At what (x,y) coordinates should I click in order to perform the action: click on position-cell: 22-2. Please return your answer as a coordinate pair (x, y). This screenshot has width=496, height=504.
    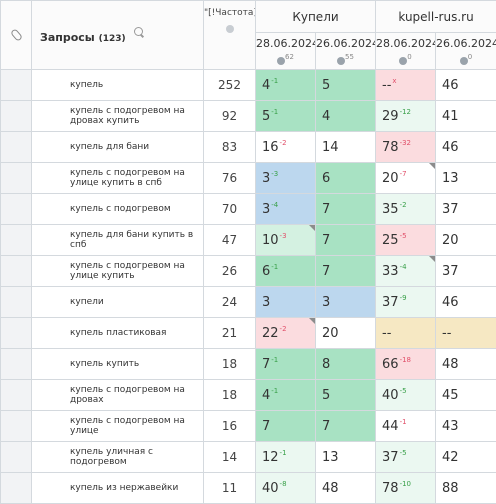
    Looking at the image, I should click on (286, 333).